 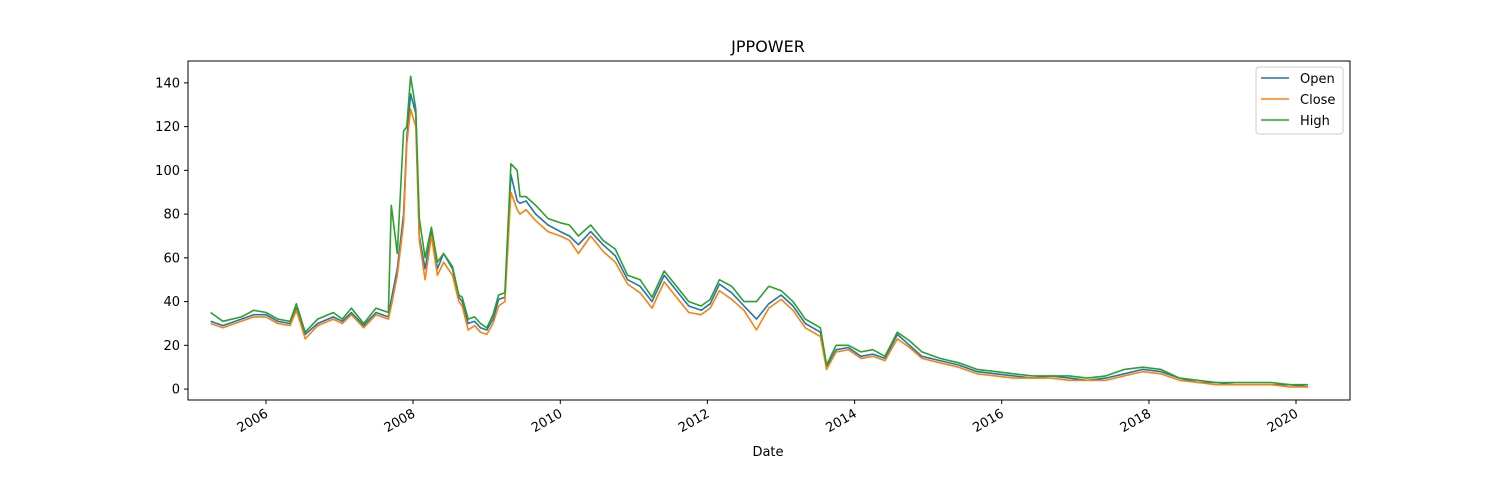 What do you see at coordinates (171, 258) in the screenshot?
I see `y-tick-label: 60` at bounding box center [171, 258].